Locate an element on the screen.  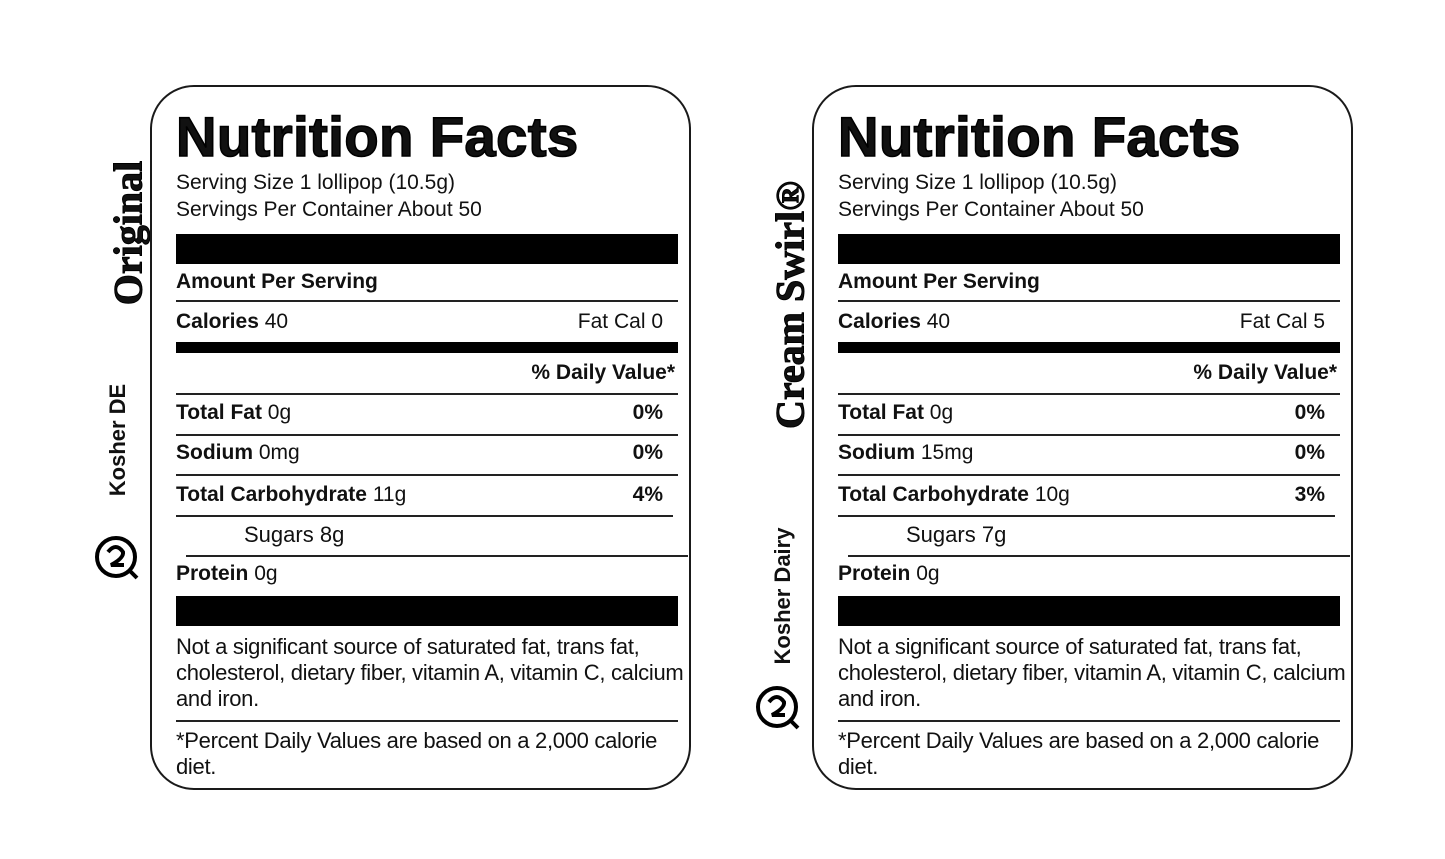
side-title: Cream Swirl® is located at coordinates (790, 305).